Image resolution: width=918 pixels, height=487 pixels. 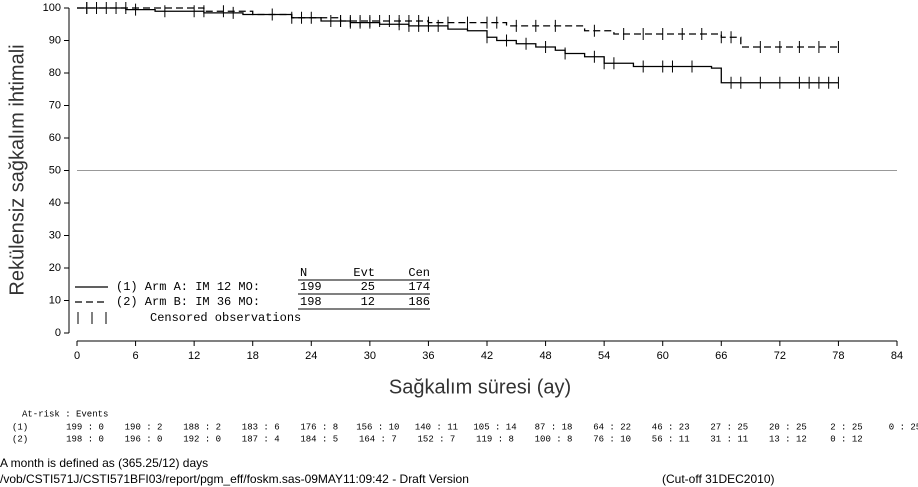 I want to click on at-risk-value: 140 : 11, so click(x=436, y=427).